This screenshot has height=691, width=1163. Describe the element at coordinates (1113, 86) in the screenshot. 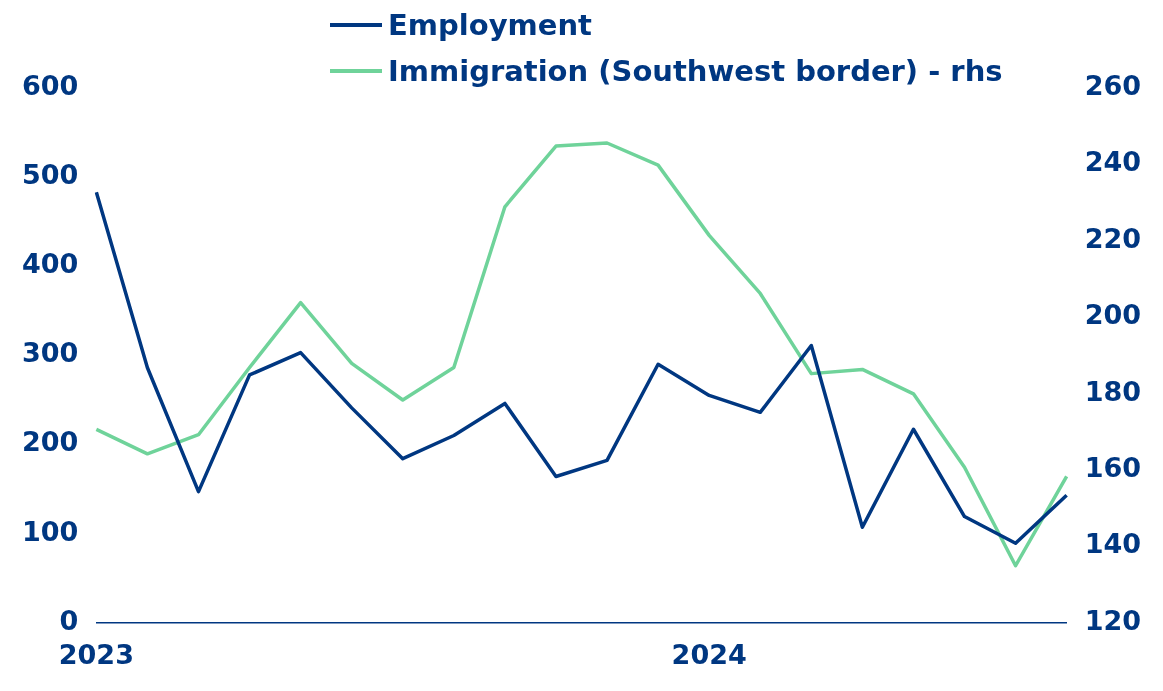

I see `y2-tick-label: 260` at that location.